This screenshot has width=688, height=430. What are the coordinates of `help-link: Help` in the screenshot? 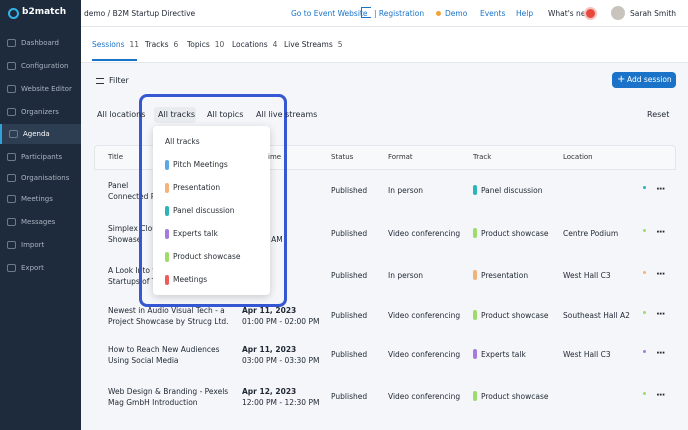 It's located at (525, 13).